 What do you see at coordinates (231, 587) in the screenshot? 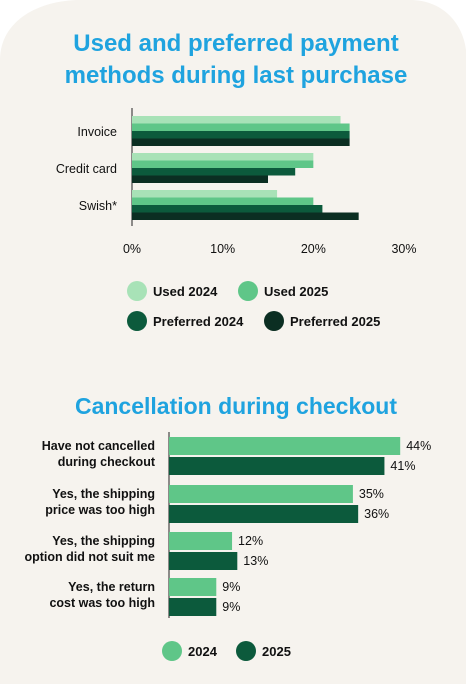
I see `value-label-yes-the-return-cost-was-too-high-2024: 9%` at bounding box center [231, 587].